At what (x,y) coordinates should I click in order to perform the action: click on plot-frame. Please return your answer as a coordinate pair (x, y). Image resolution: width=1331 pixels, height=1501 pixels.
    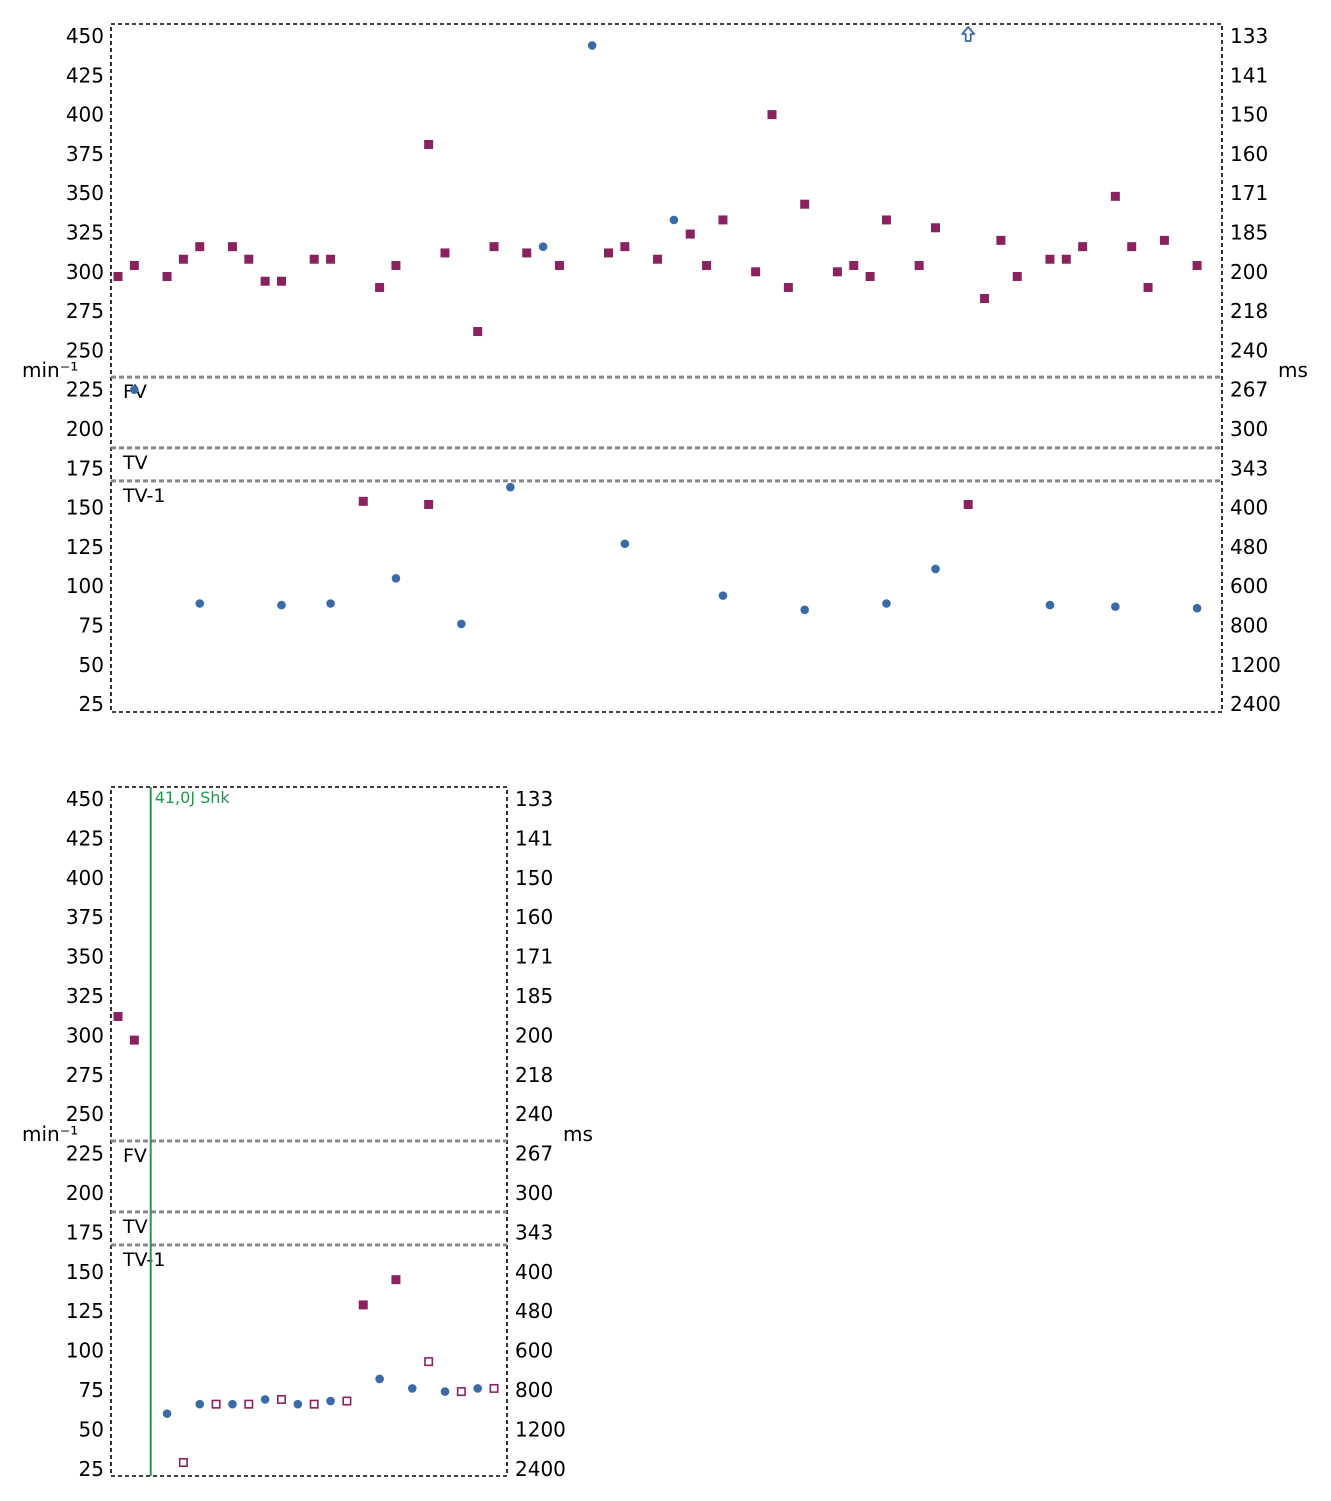
    Looking at the image, I should click on (309, 1131).